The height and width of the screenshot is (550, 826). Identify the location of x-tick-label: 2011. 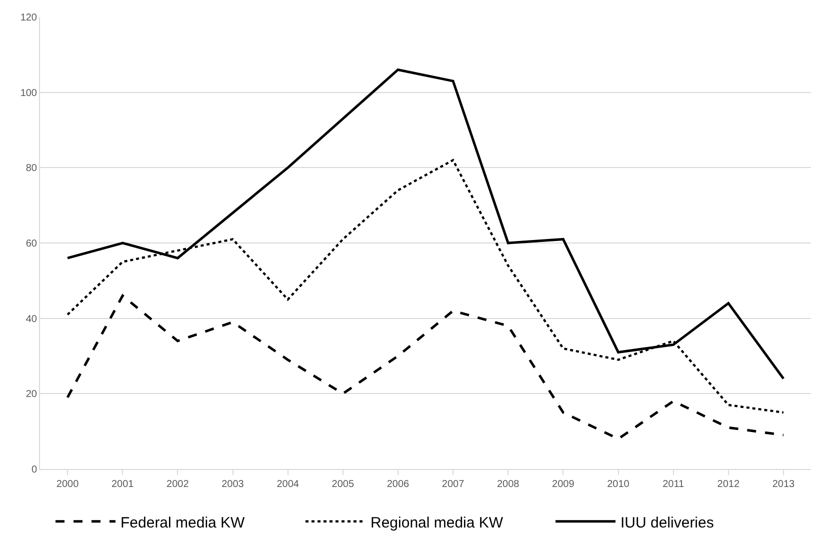
(673, 484).